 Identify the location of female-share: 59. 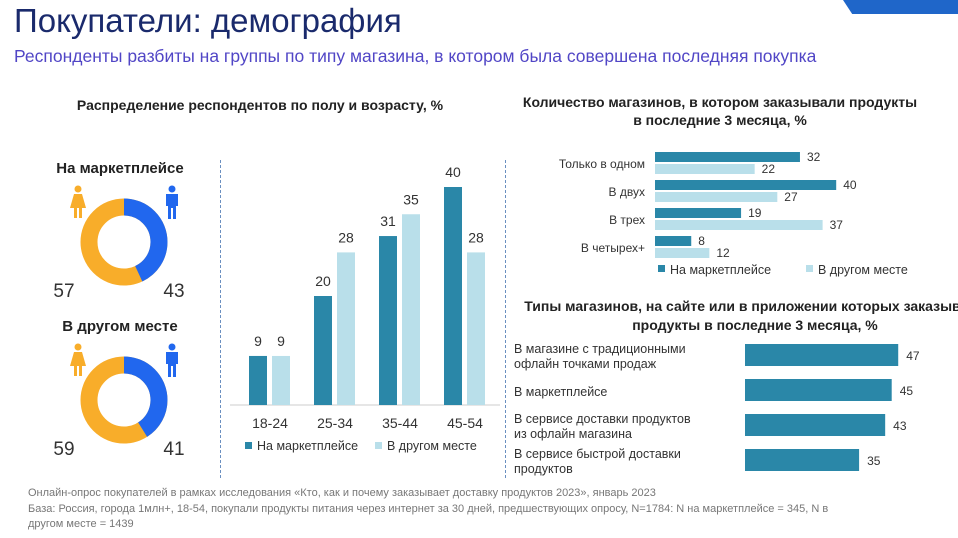
(63, 449).